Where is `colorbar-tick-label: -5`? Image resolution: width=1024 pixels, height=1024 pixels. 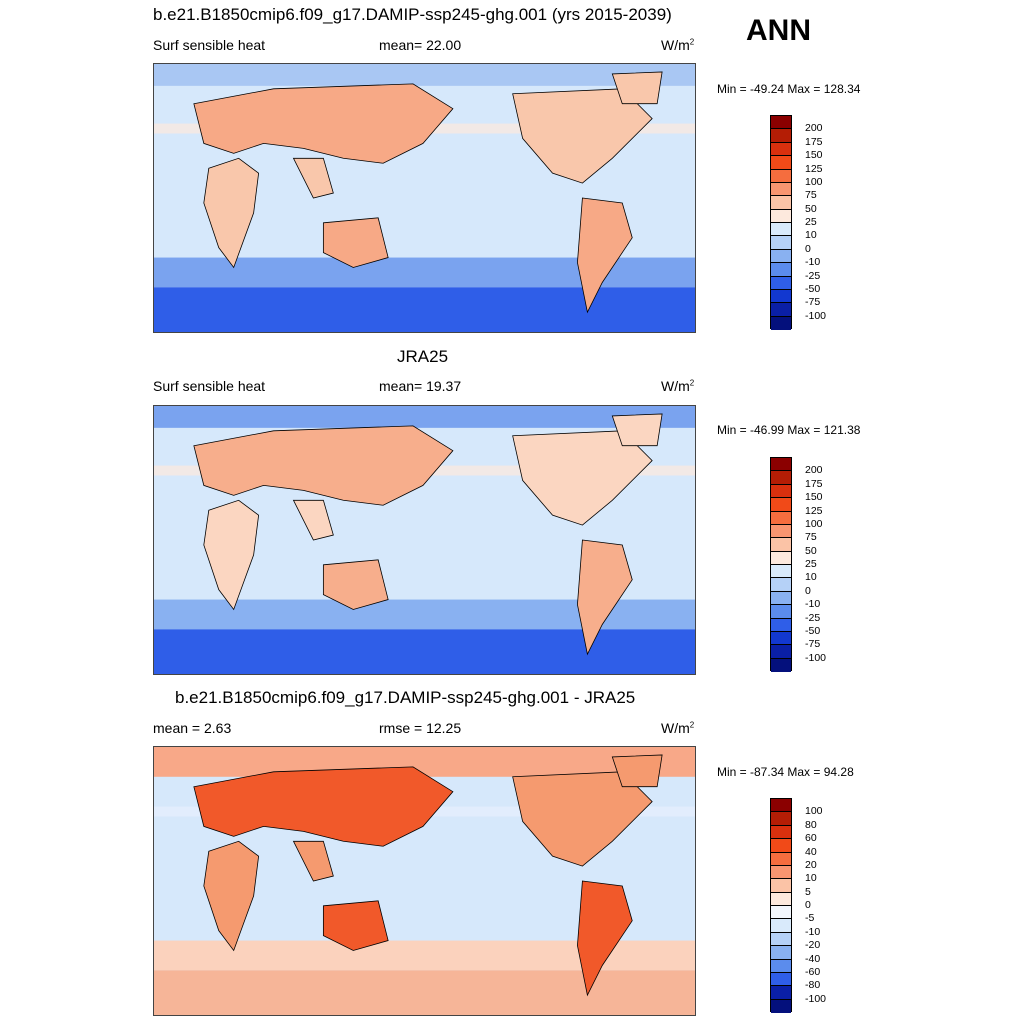 colorbar-tick-label: -5 is located at coordinates (810, 918).